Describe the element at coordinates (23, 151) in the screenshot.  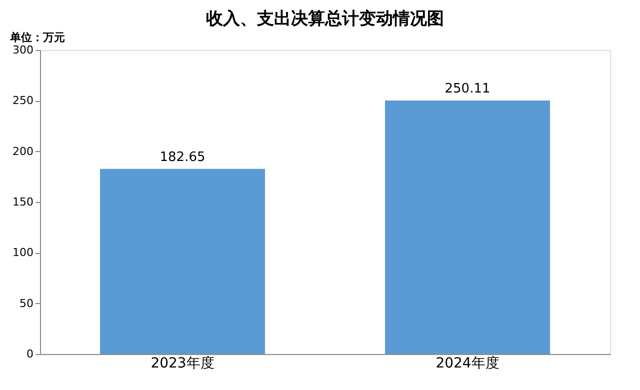
I see `y-tick-label: 200` at that location.